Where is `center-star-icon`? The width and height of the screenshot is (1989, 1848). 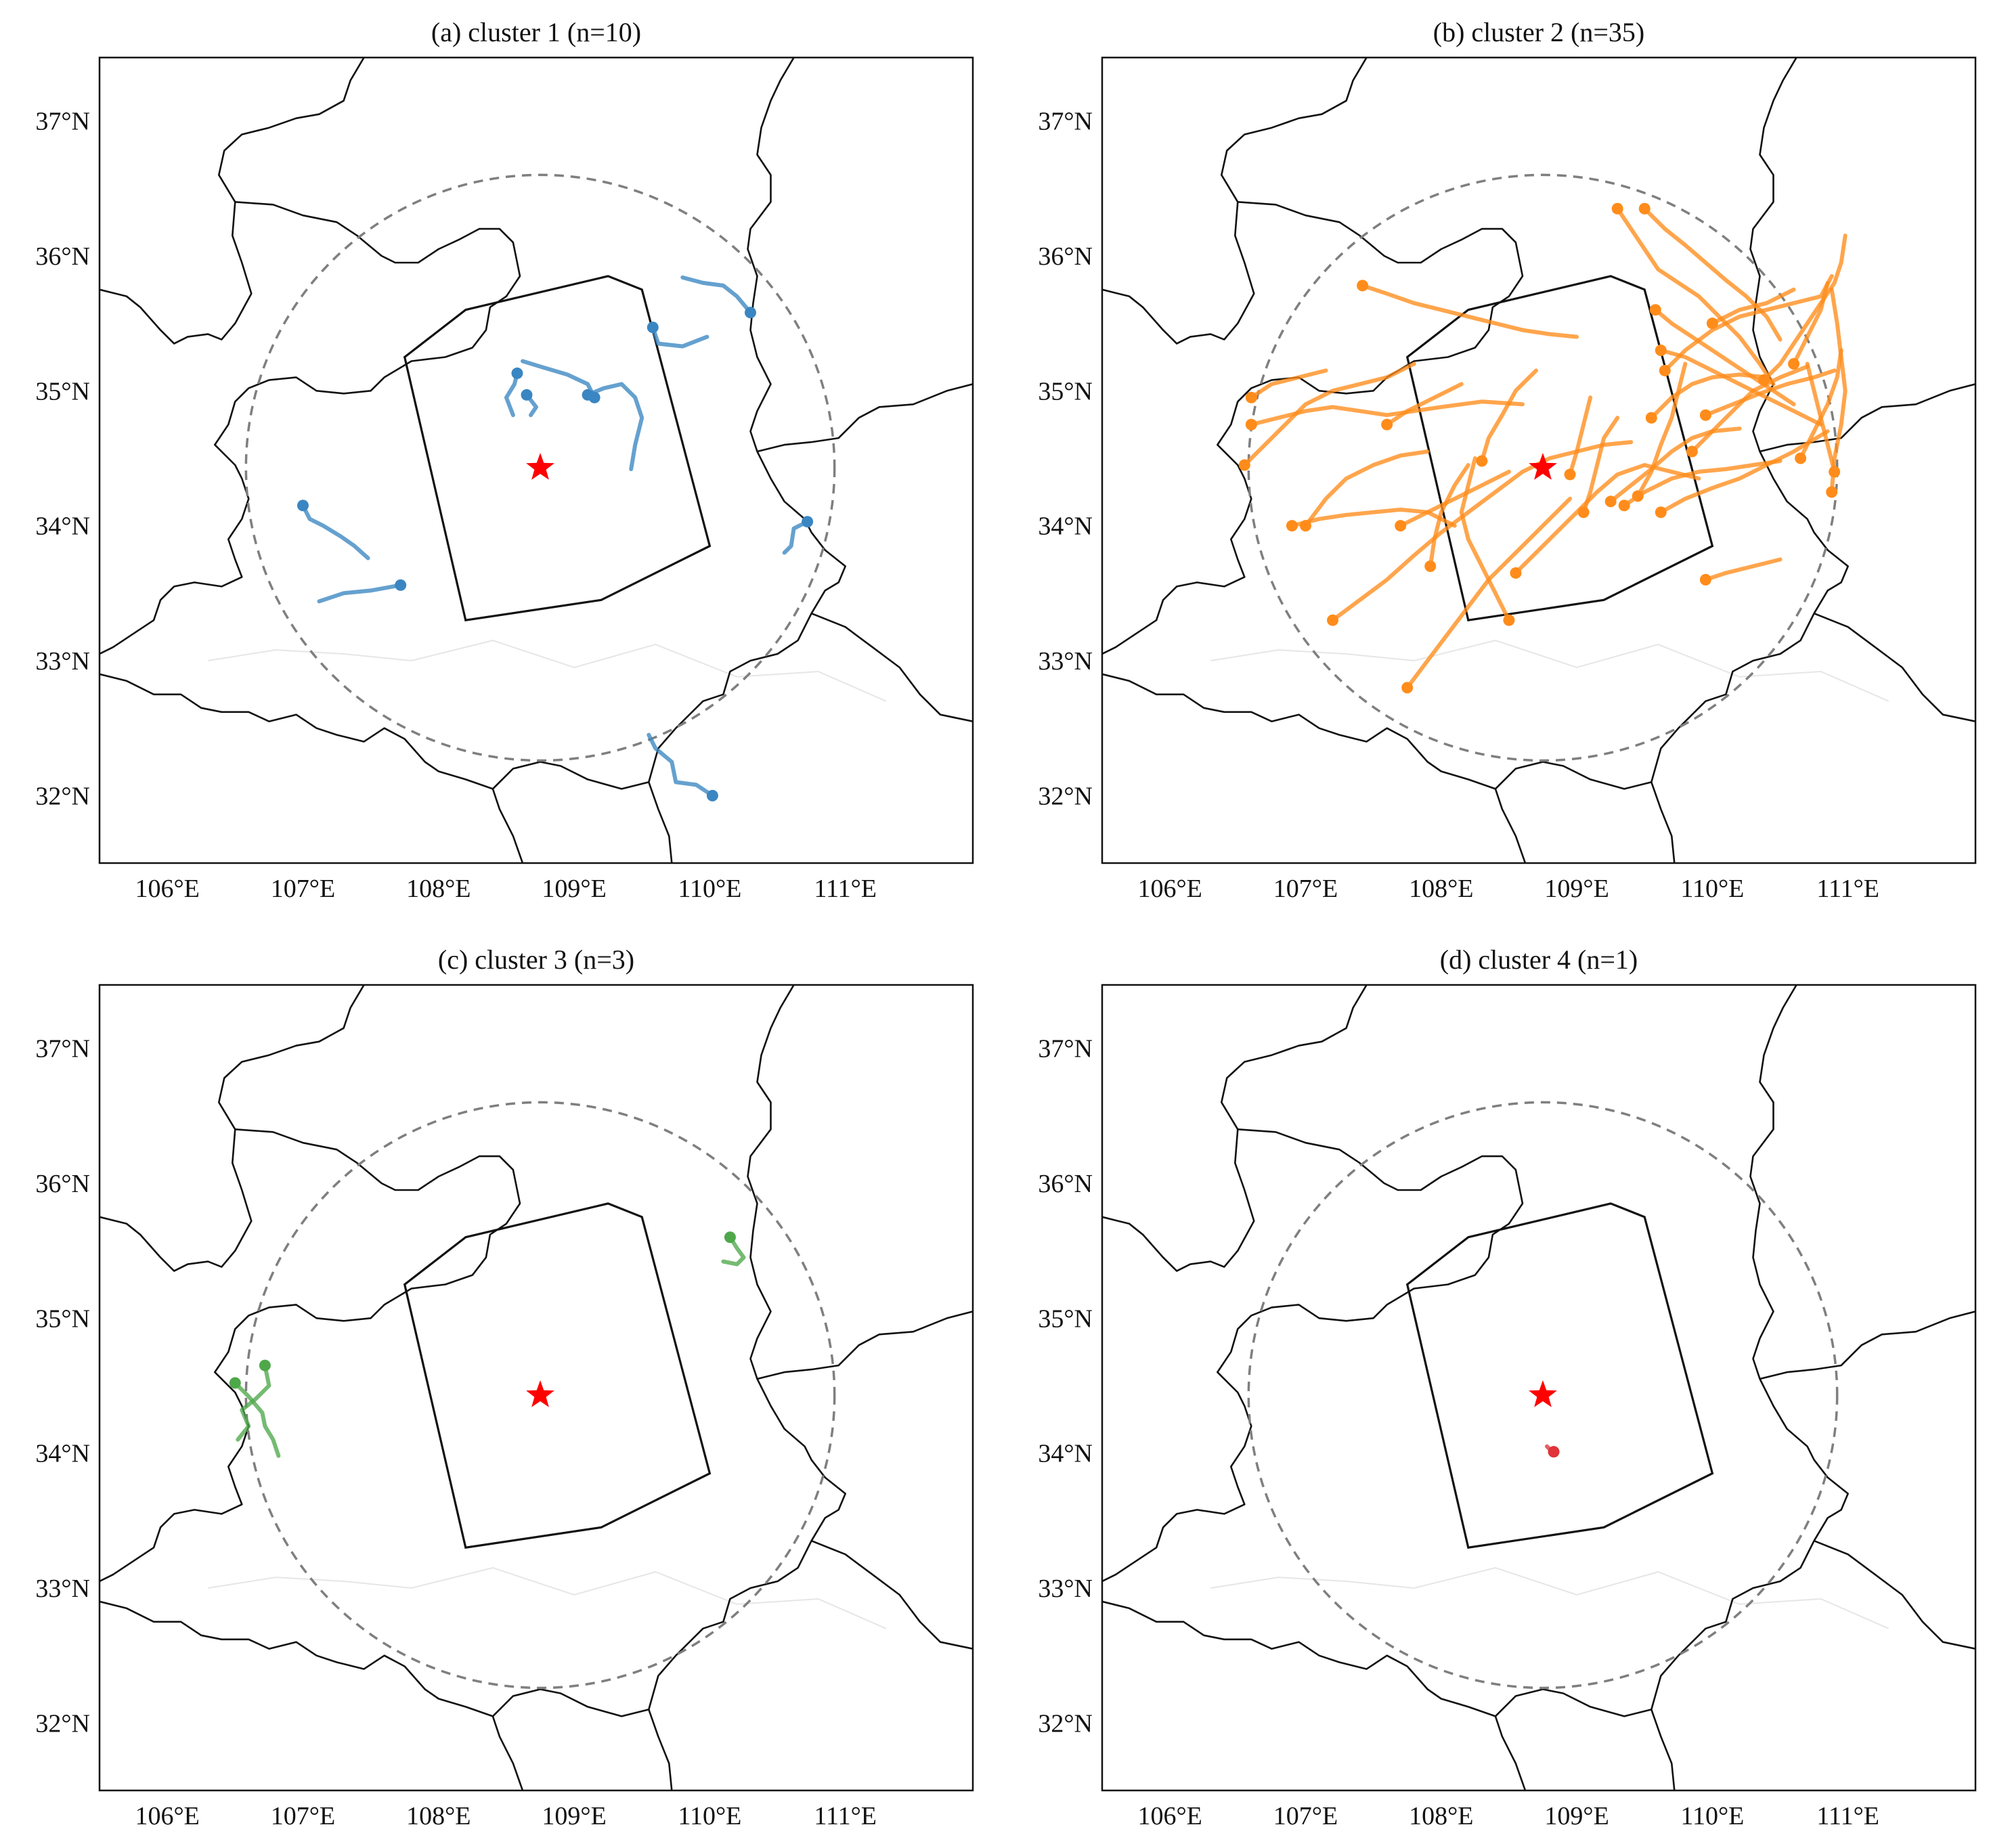 center-star-icon is located at coordinates (1543, 1393).